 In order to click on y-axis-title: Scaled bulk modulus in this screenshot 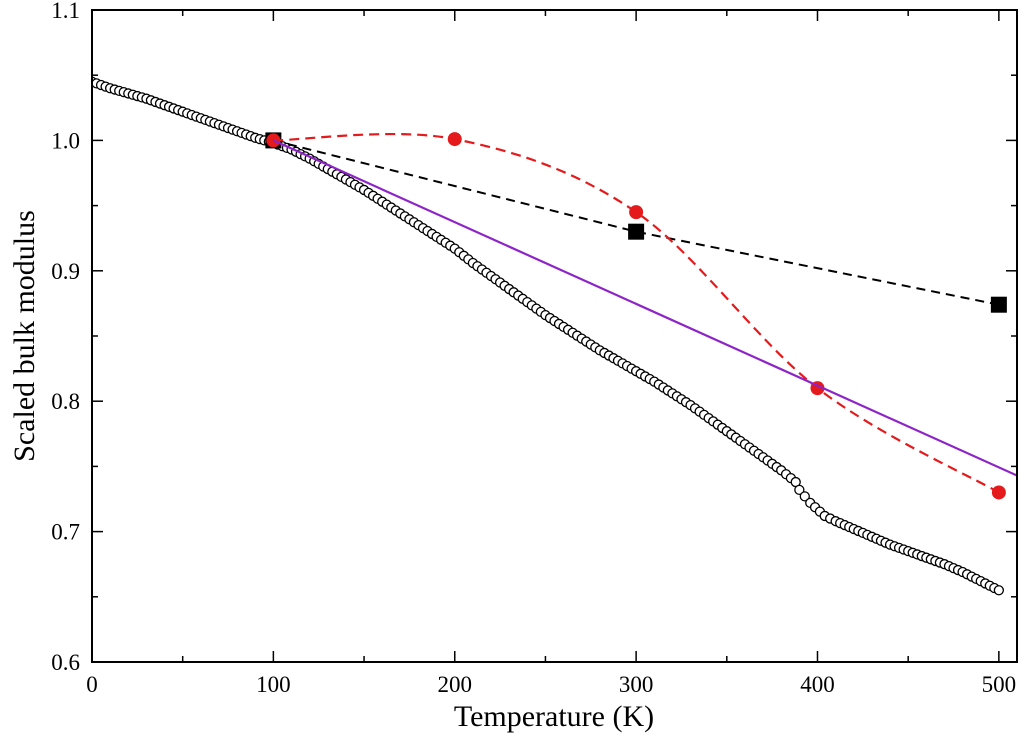, I will do `click(24, 336)`.